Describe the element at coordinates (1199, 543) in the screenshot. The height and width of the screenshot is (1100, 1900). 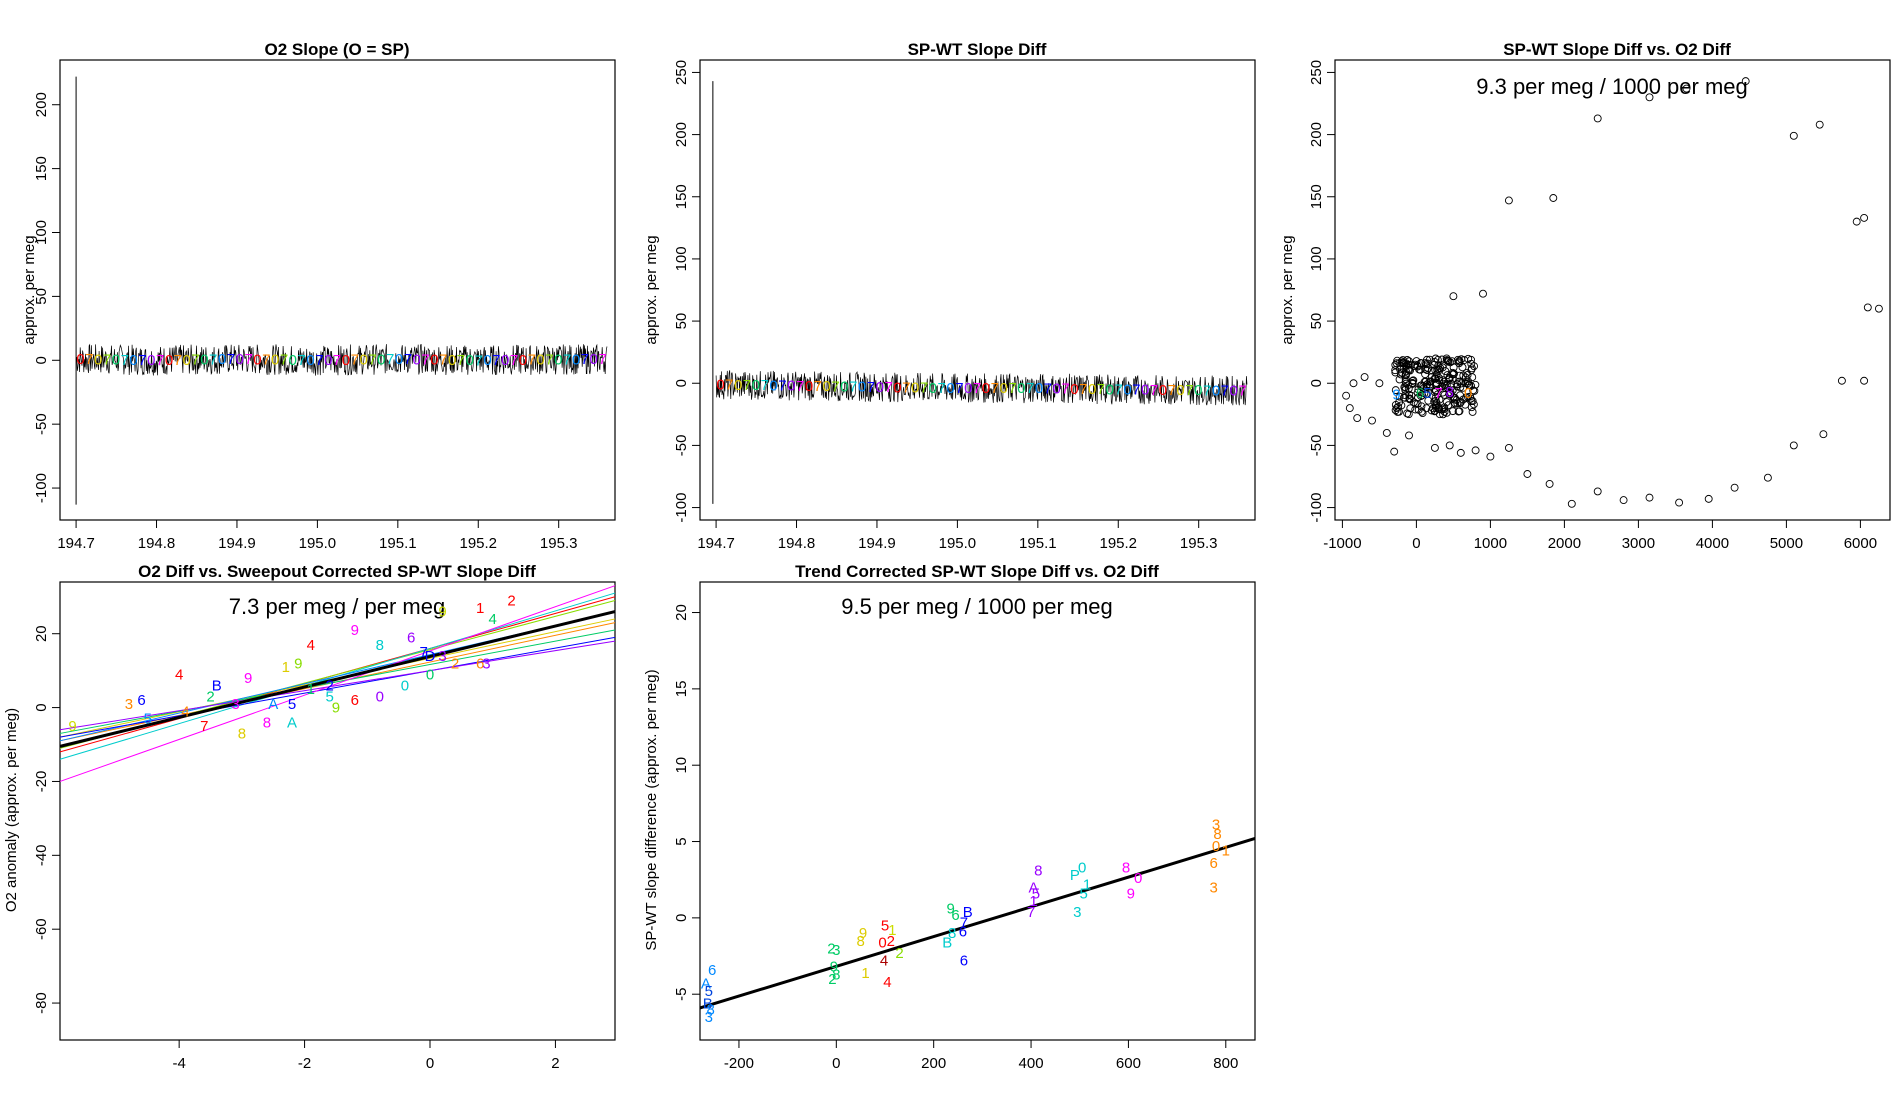
I see `x-tick-label: 195.3` at that location.